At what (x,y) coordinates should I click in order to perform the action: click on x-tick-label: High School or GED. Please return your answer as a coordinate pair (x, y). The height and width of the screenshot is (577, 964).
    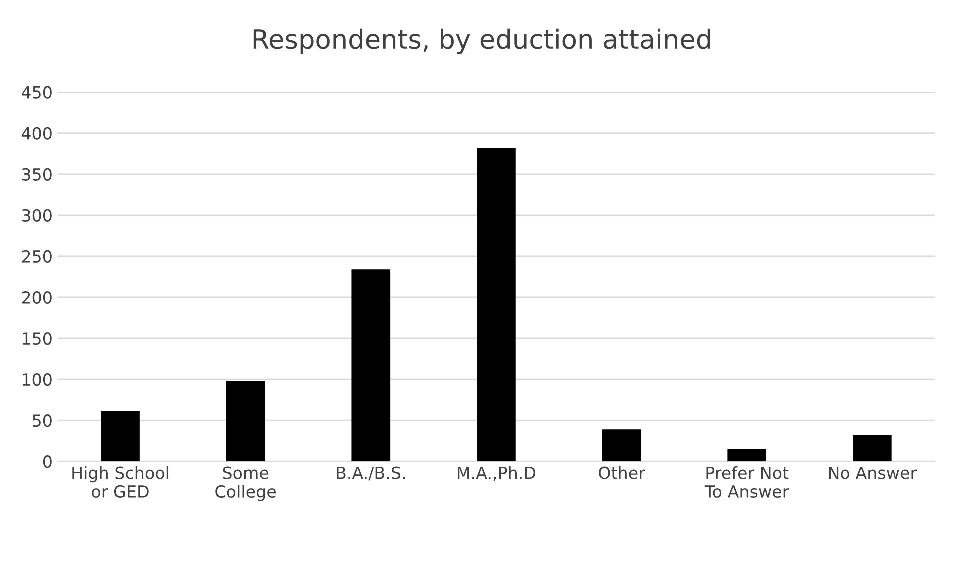
    Looking at the image, I should click on (120, 482).